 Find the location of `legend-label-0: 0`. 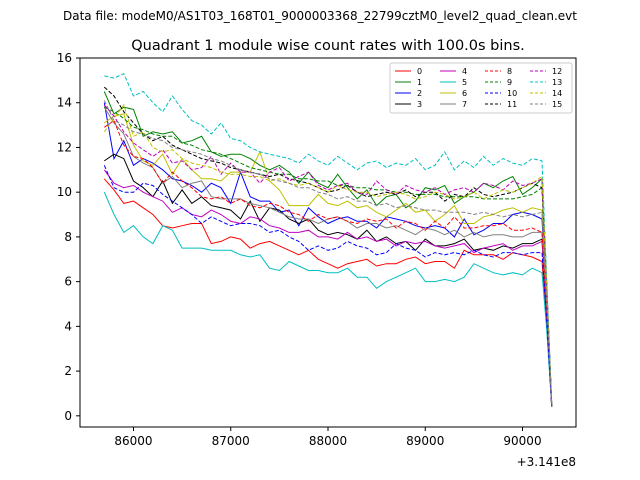

legend-label-0: 0 is located at coordinates (419, 71).